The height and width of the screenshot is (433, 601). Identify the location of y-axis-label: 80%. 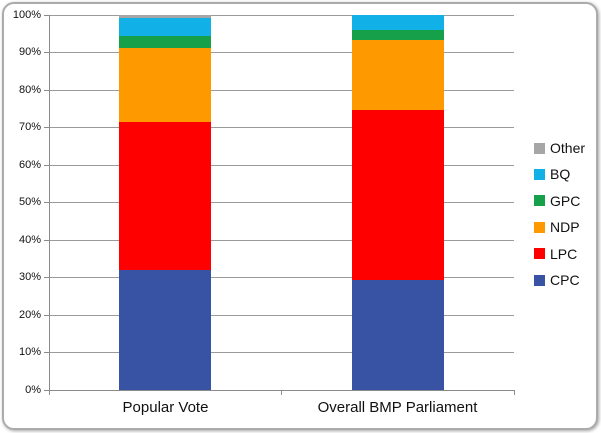
(29, 89).